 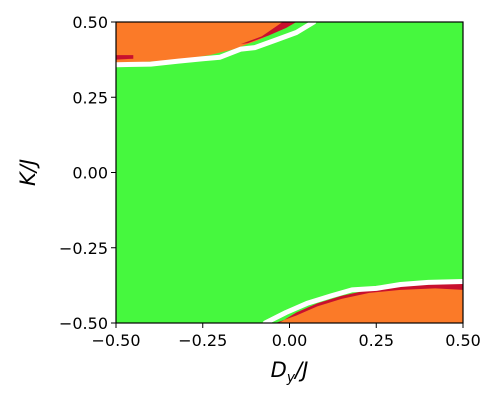 What do you see at coordinates (125, 57) in the screenshot?
I see `region-red-top-left-edge` at bounding box center [125, 57].